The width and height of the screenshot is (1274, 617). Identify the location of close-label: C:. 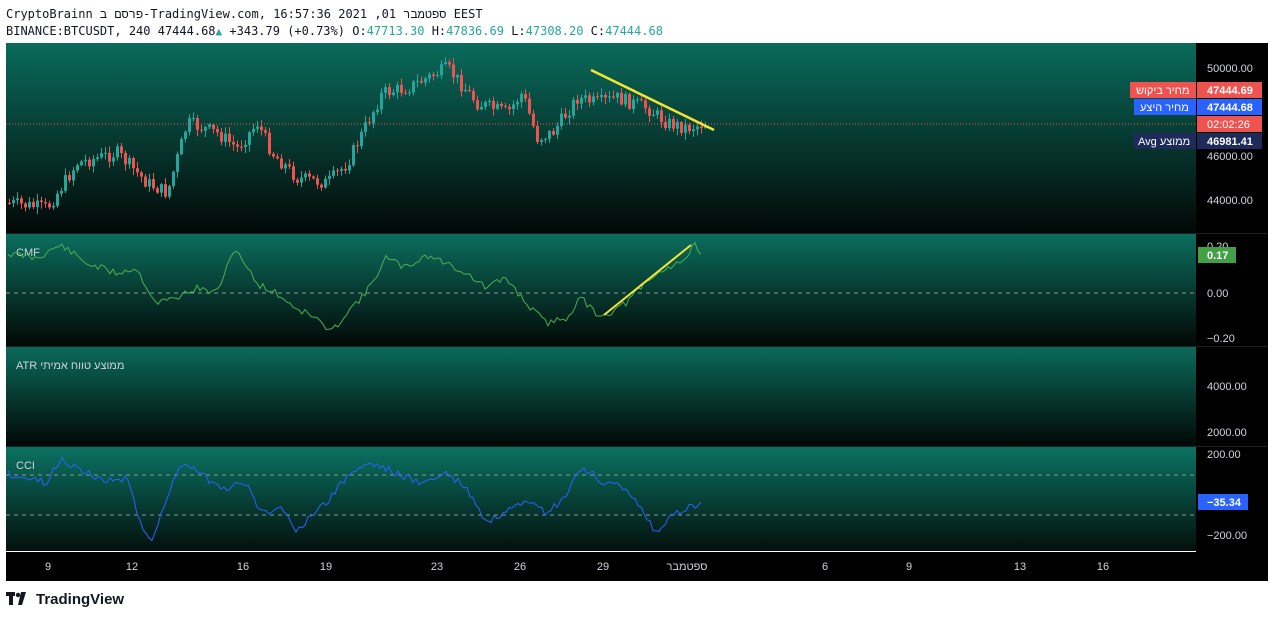
(598, 31).